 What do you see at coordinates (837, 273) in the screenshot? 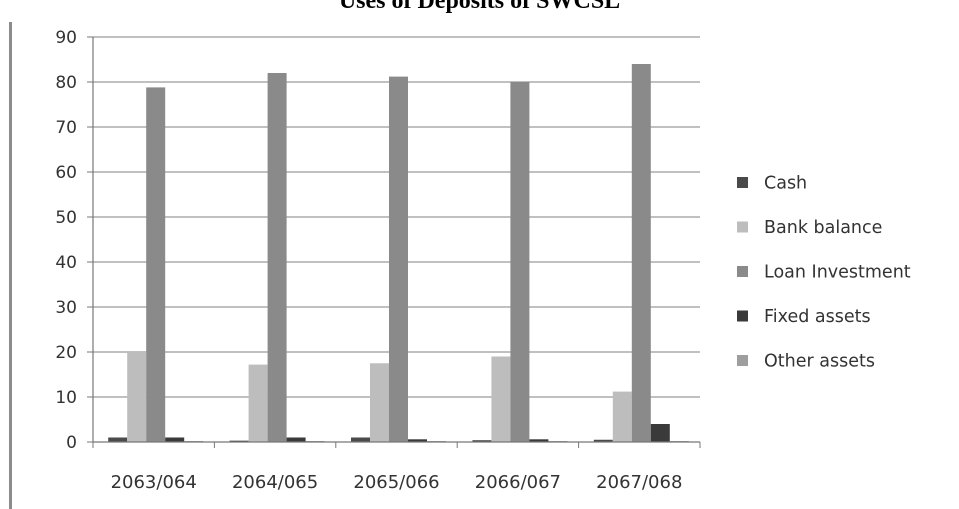
I see `legend-label: Loan Investment` at bounding box center [837, 273].